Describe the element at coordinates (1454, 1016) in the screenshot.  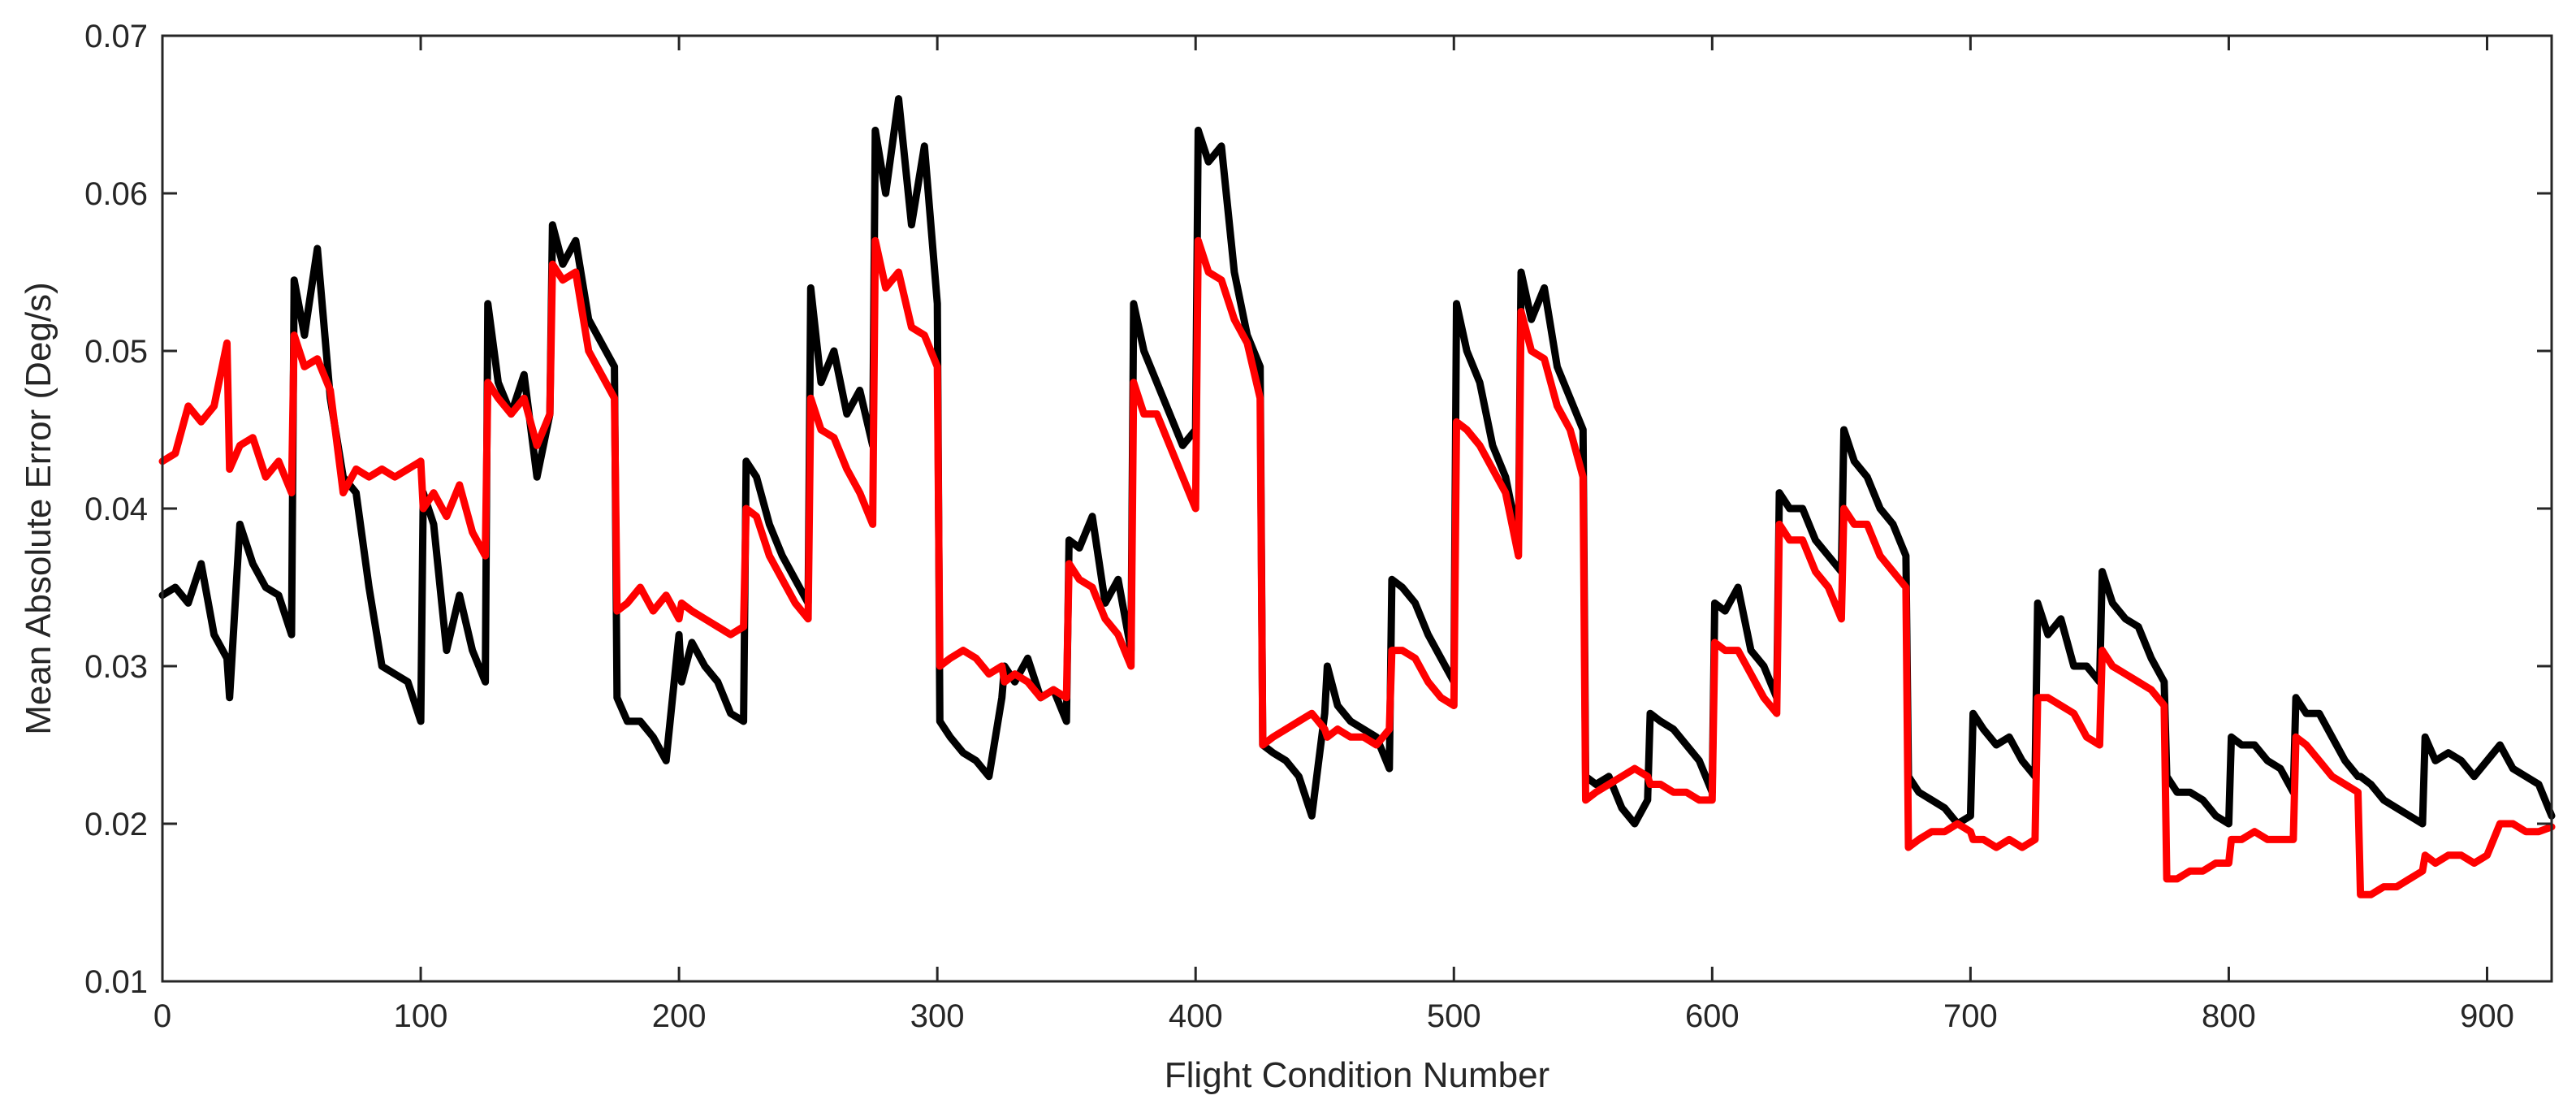
I see `x-tick-label: 500` at that location.